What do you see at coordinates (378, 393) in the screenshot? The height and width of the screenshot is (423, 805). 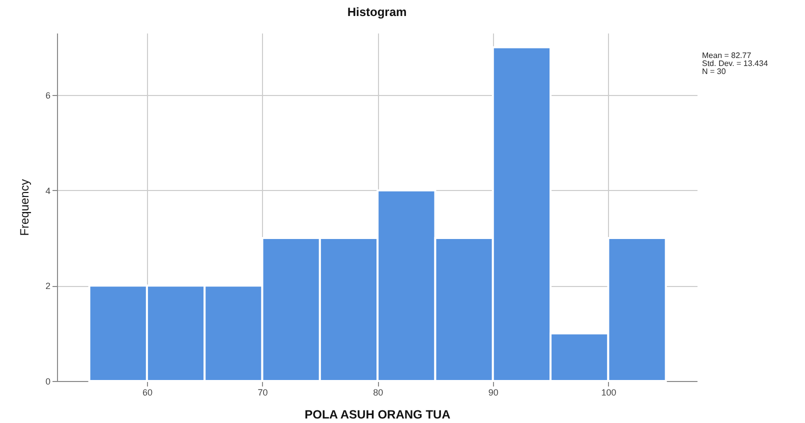 I see `x-tick-label: 80` at bounding box center [378, 393].